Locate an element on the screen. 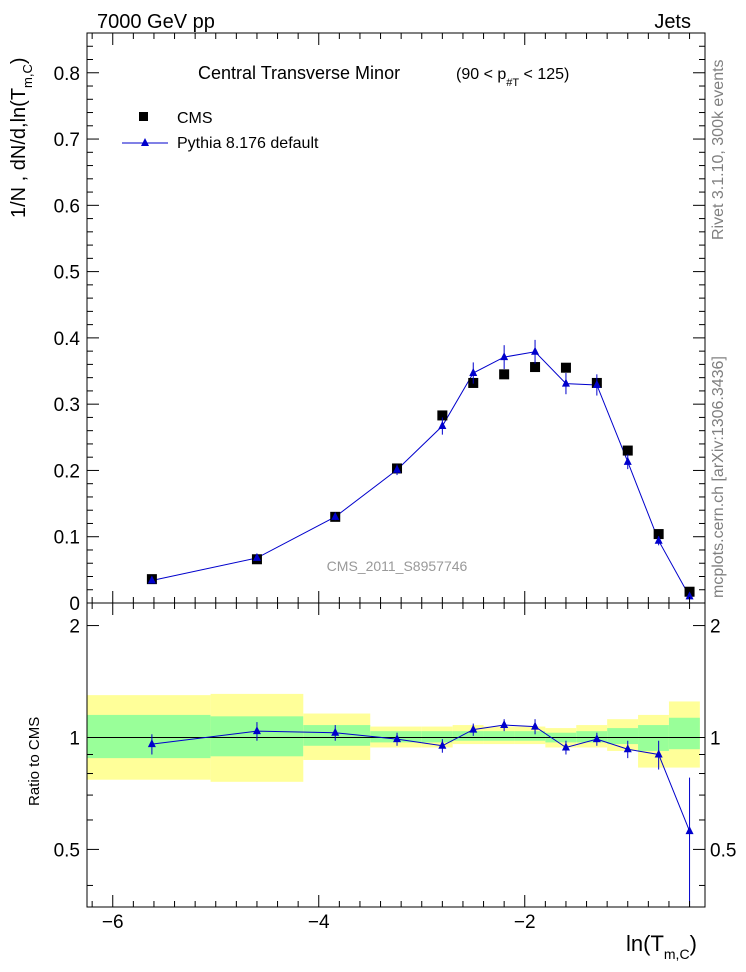  y-tick-label: 0.1 is located at coordinates (67, 538).